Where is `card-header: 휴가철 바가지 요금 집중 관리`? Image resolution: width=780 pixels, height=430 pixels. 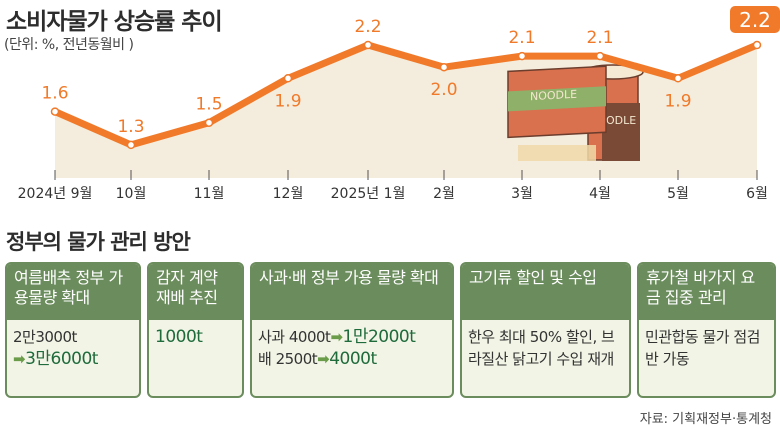 card-header: 휴가철 바가지 요금 집중 관리 is located at coordinates (706, 292).